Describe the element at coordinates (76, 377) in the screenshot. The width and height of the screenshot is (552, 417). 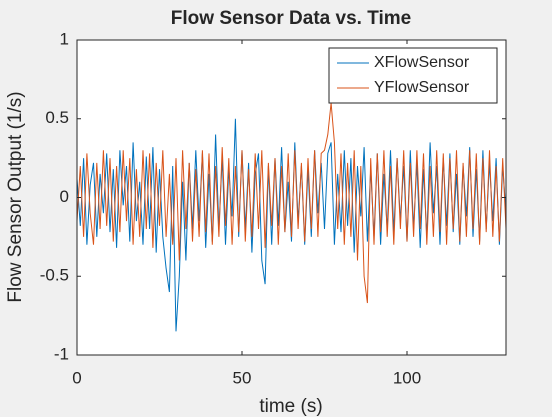
I see `x-tick-label: 0` at that location.